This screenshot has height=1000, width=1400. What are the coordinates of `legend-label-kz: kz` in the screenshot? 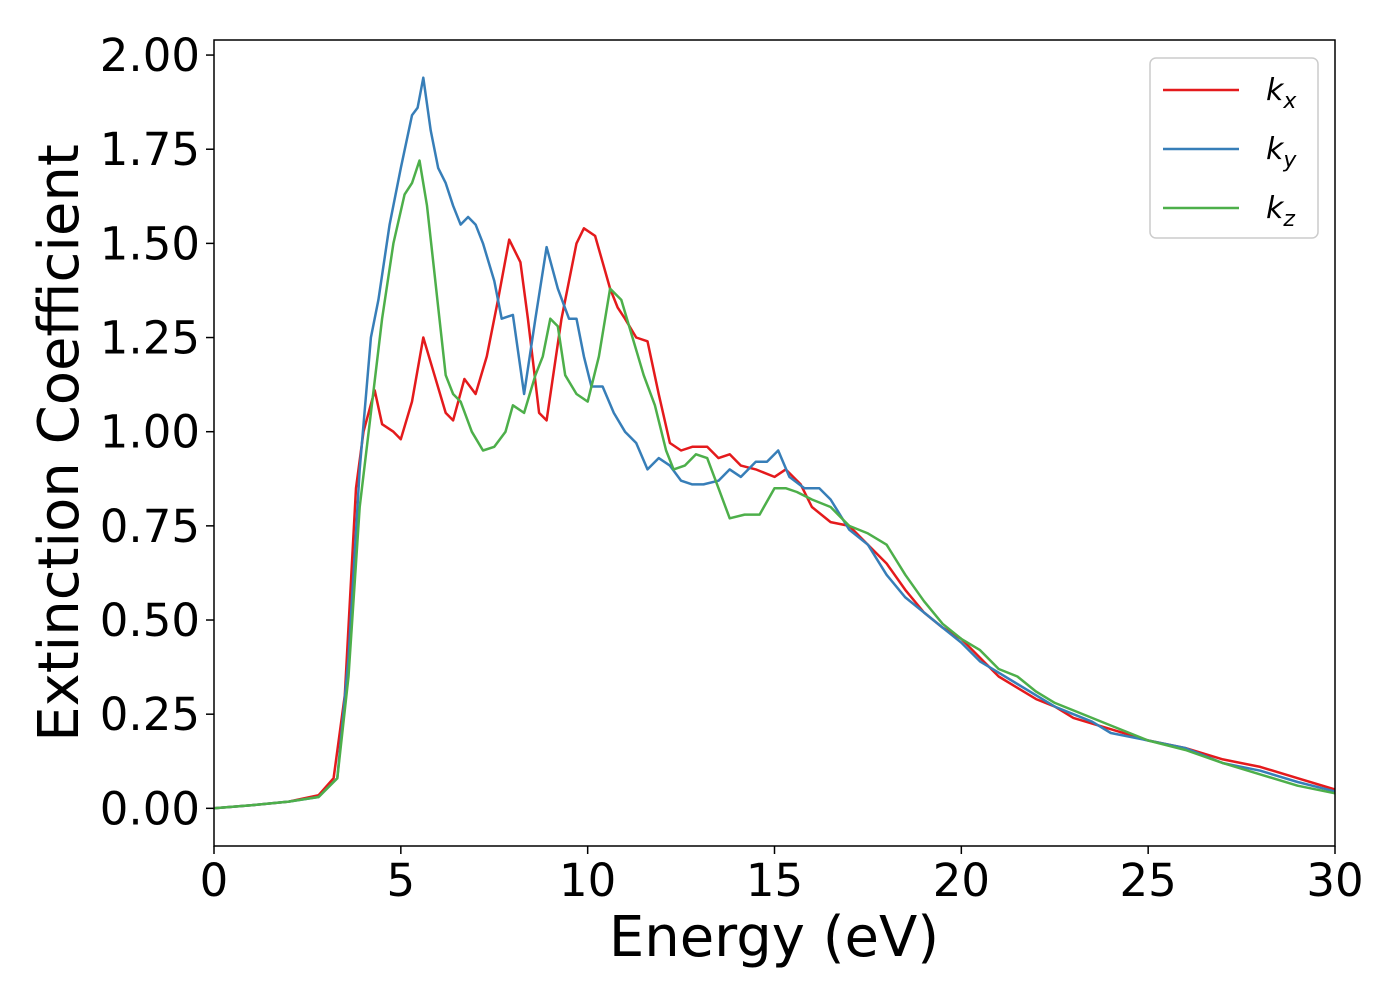 It's located at (1280, 211).